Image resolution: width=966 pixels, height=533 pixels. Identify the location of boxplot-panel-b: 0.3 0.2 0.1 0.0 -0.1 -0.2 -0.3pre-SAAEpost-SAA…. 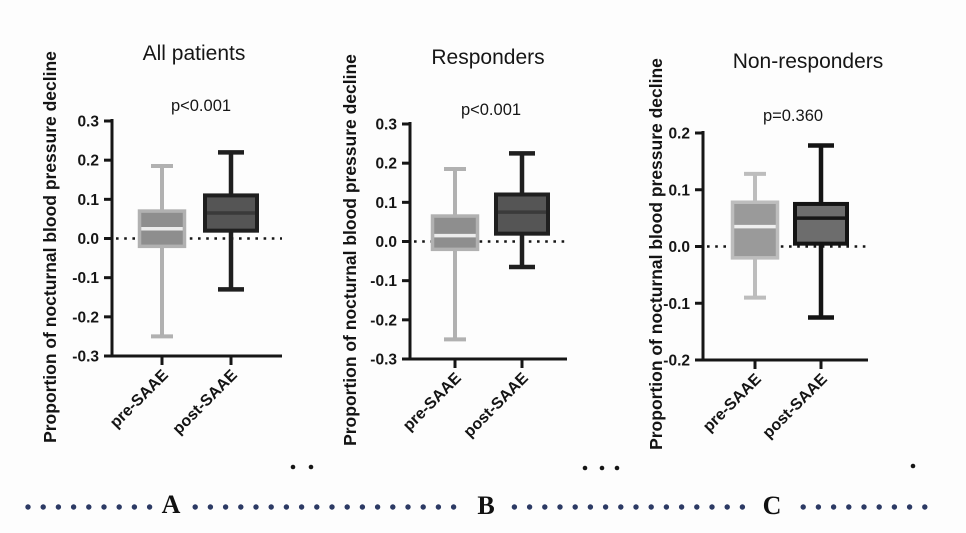
(468, 279).